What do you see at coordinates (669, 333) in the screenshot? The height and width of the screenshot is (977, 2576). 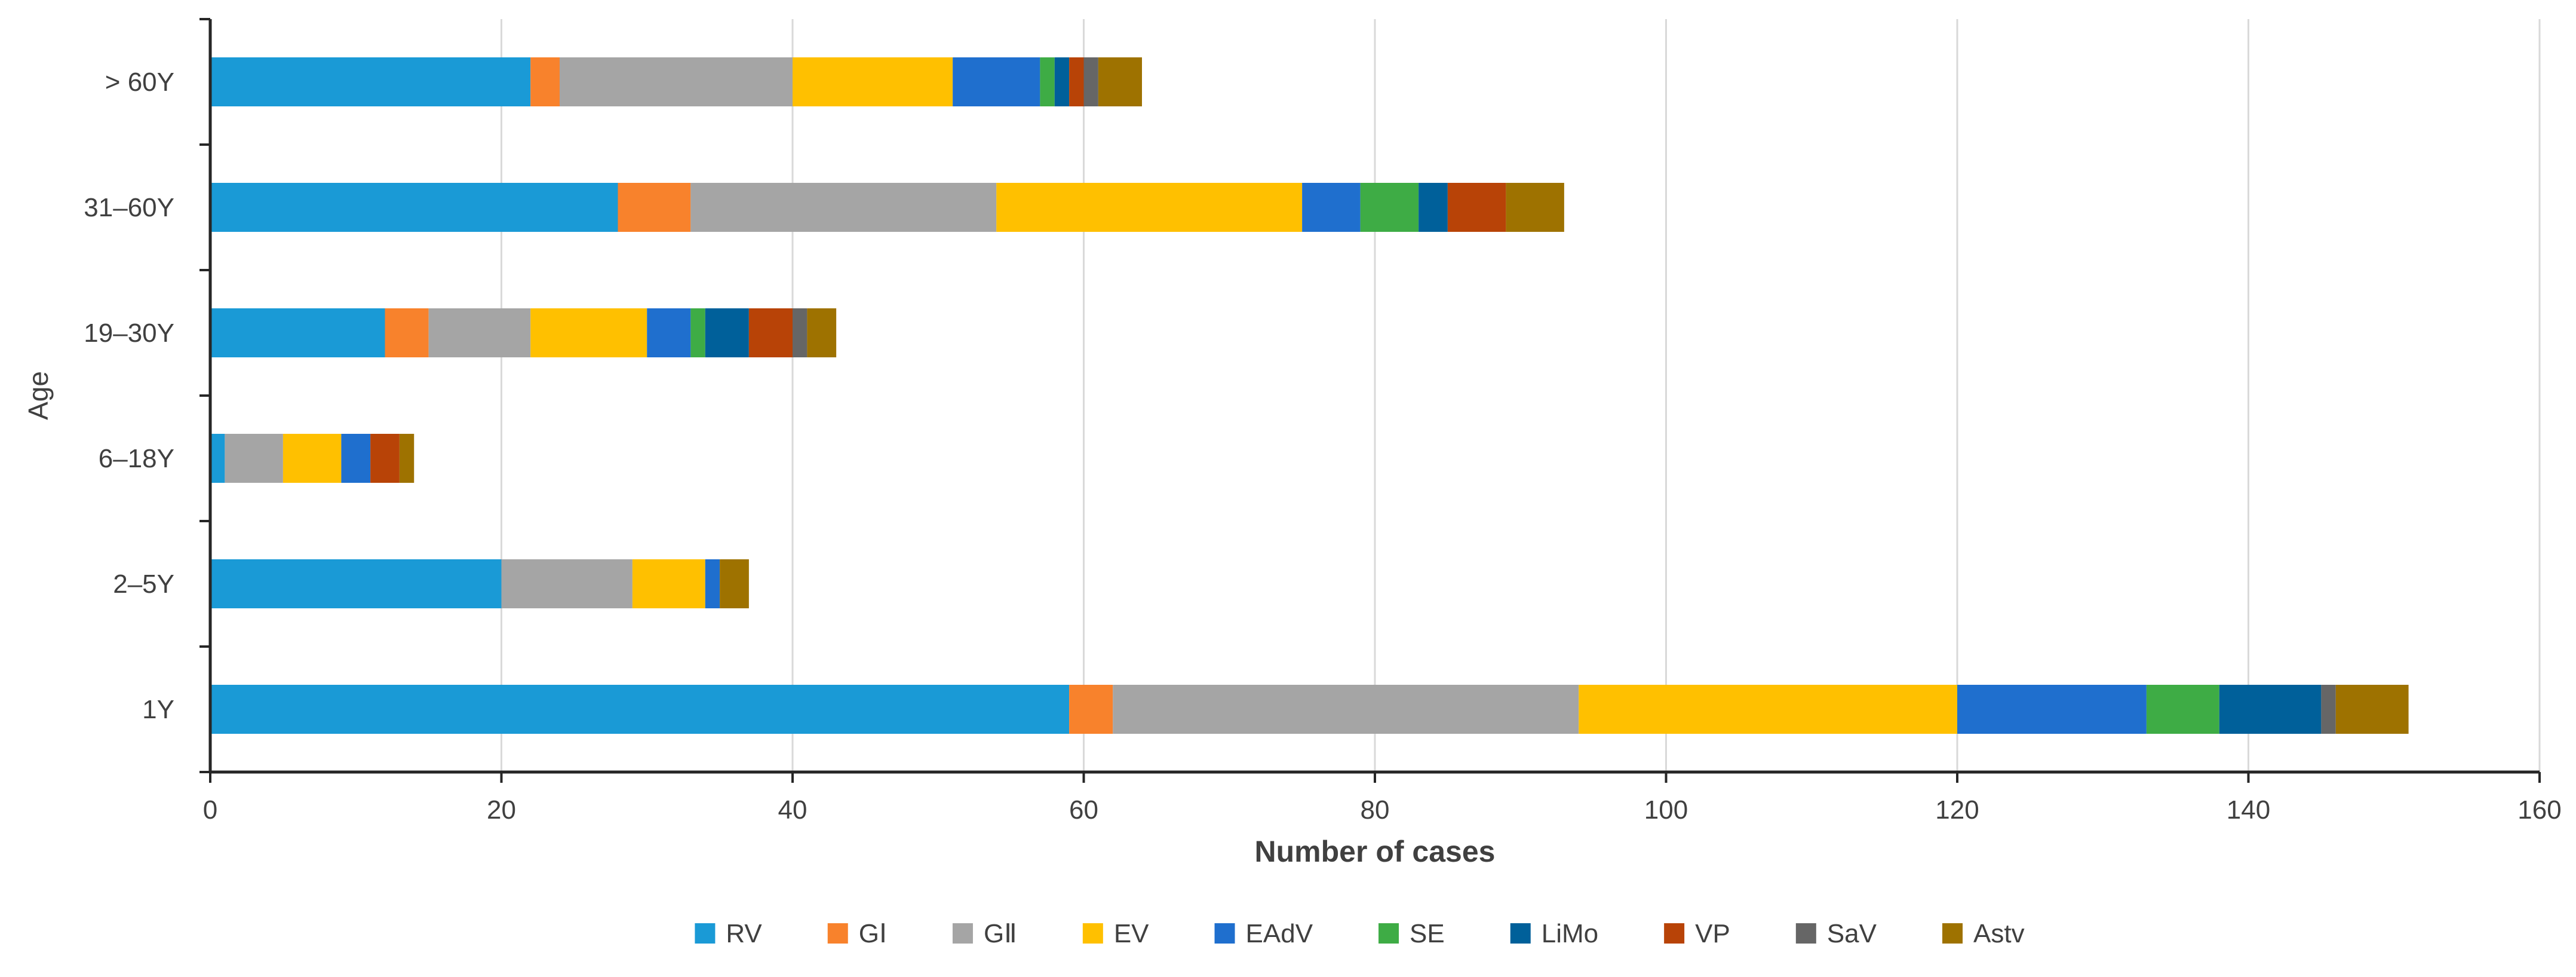 I see `bar-19-30y-eadv` at bounding box center [669, 333].